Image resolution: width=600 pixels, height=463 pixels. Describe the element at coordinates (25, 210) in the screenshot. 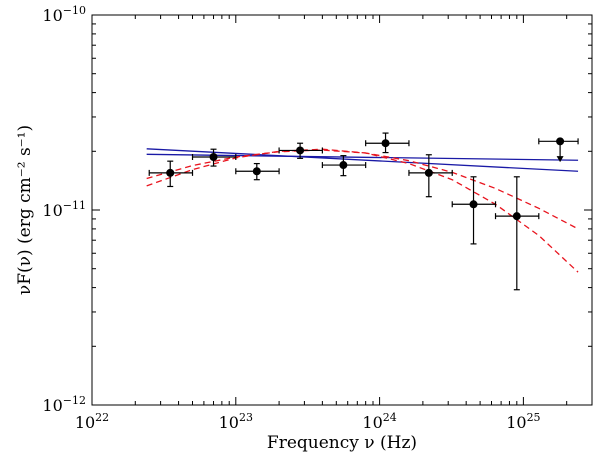

I see `y-axis-label: νF(ν) (erg cm⁻² s⁻¹)` at that location.